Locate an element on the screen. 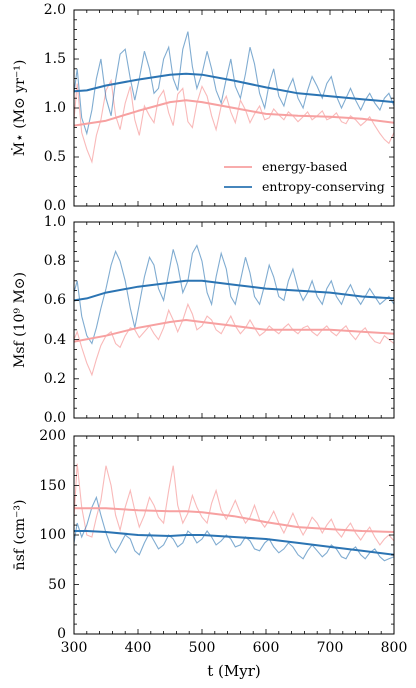 The width and height of the screenshot is (416, 688). ytick-label: 0 is located at coordinates (61, 634).